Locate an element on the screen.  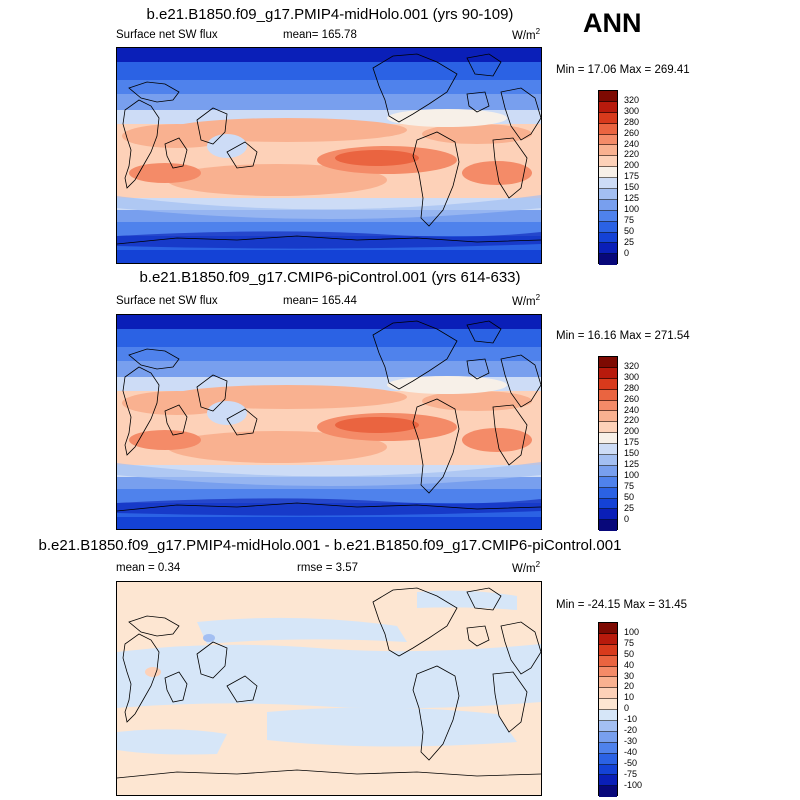
panel-3-map-plot is located at coordinates (329, 688).